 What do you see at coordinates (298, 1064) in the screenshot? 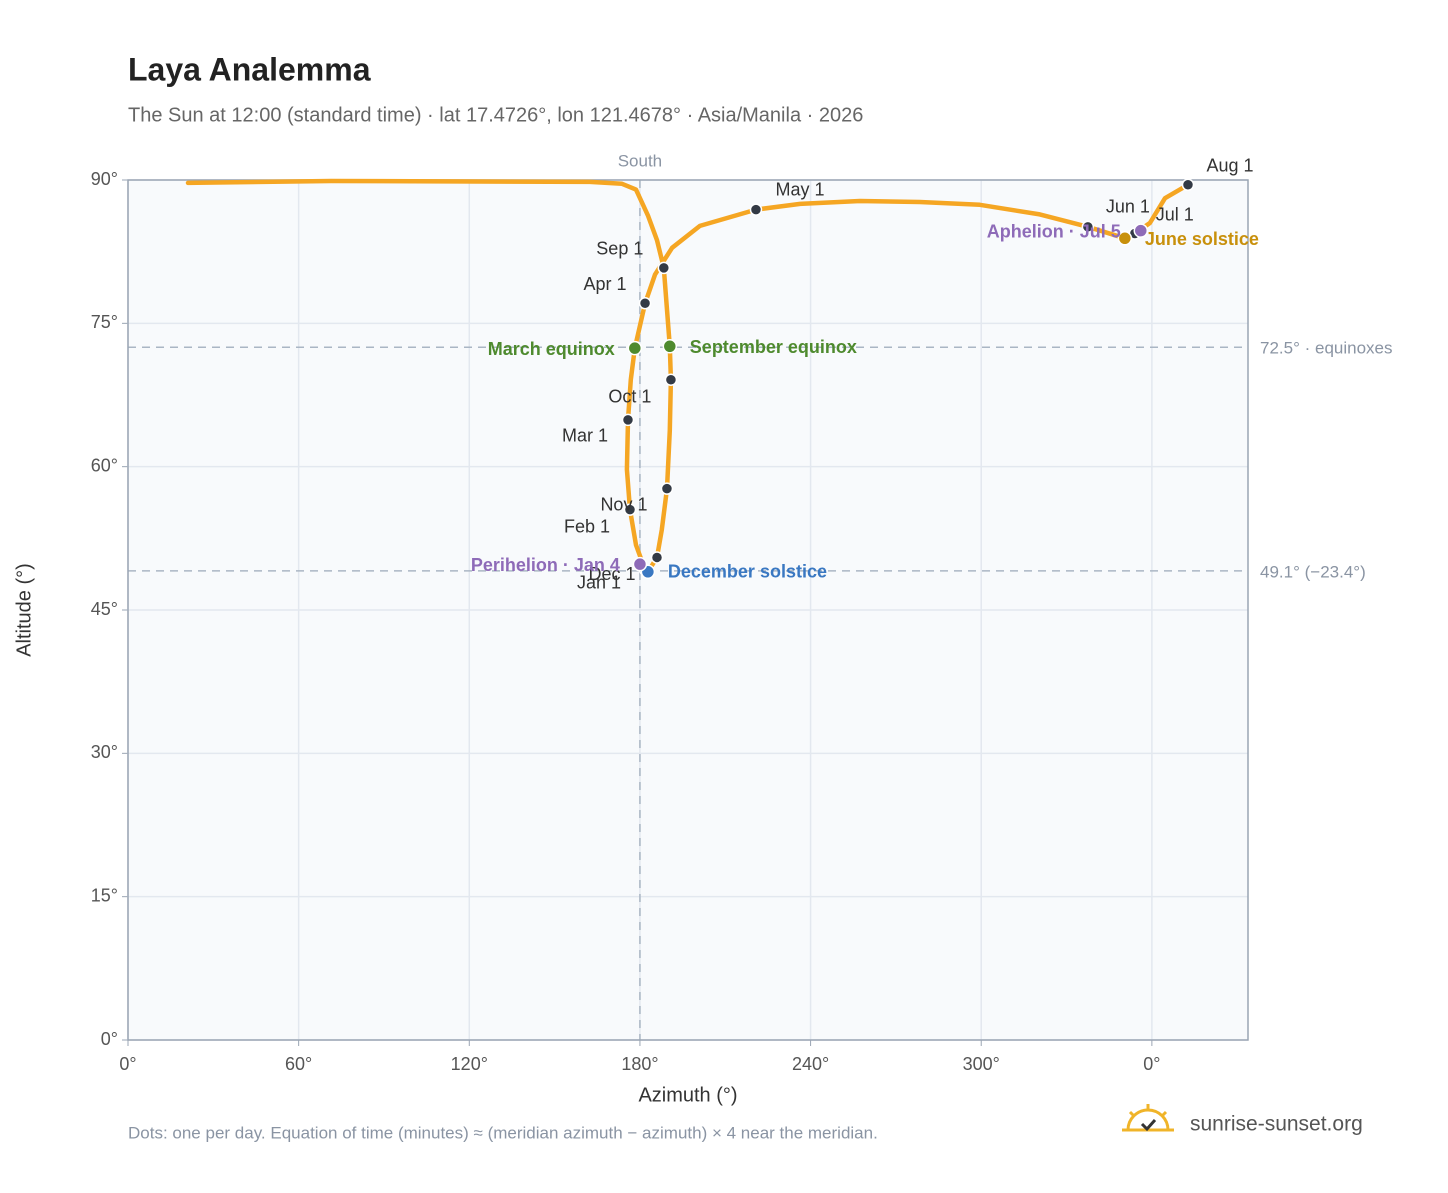
I see `x-tick-label: 60°` at bounding box center [298, 1064].